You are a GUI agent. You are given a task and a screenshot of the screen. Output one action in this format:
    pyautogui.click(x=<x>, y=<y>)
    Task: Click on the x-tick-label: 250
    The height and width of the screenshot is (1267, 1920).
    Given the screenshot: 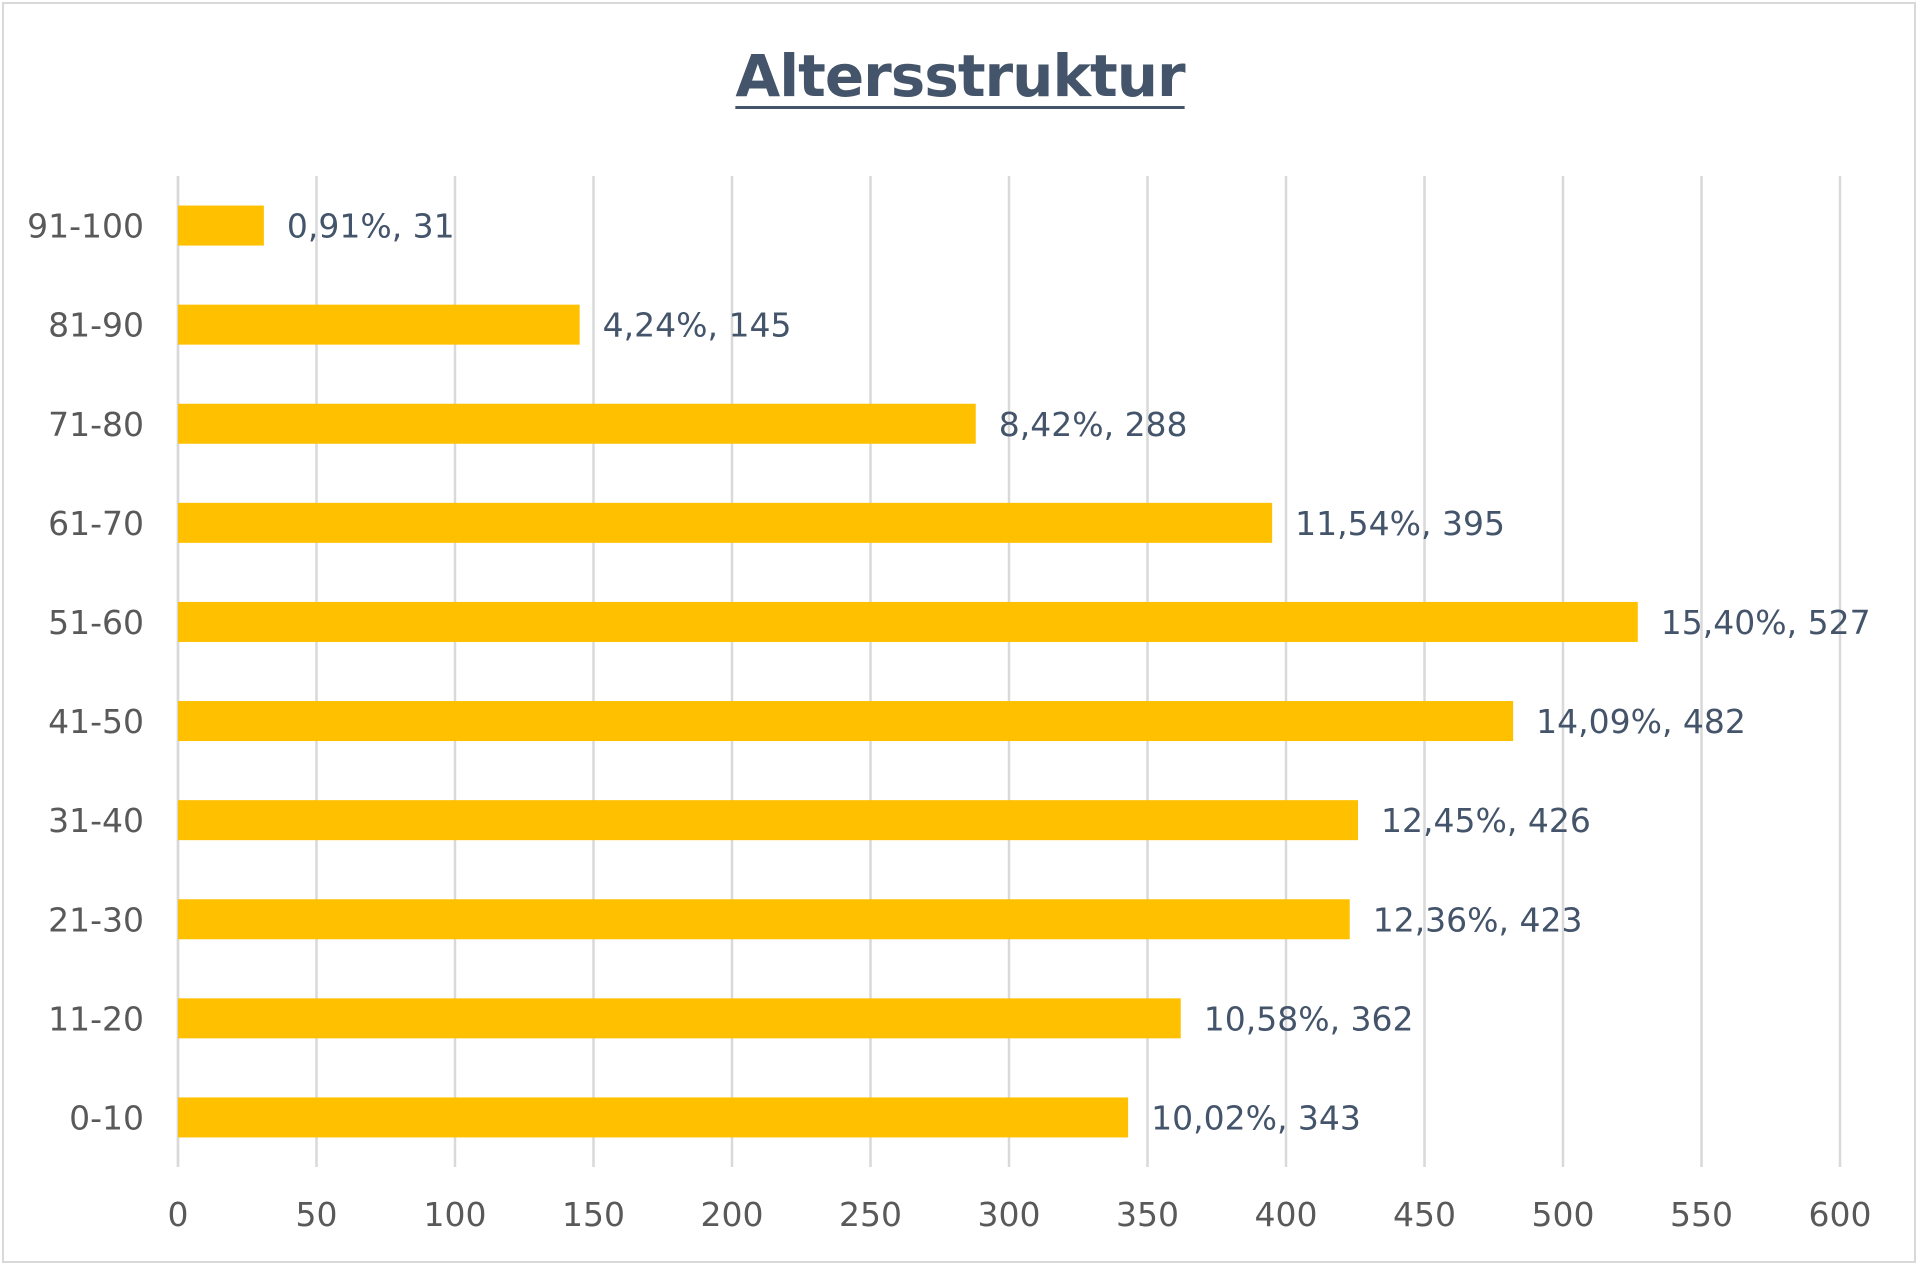 What is the action you would take?
    pyautogui.click(x=870, y=1214)
    